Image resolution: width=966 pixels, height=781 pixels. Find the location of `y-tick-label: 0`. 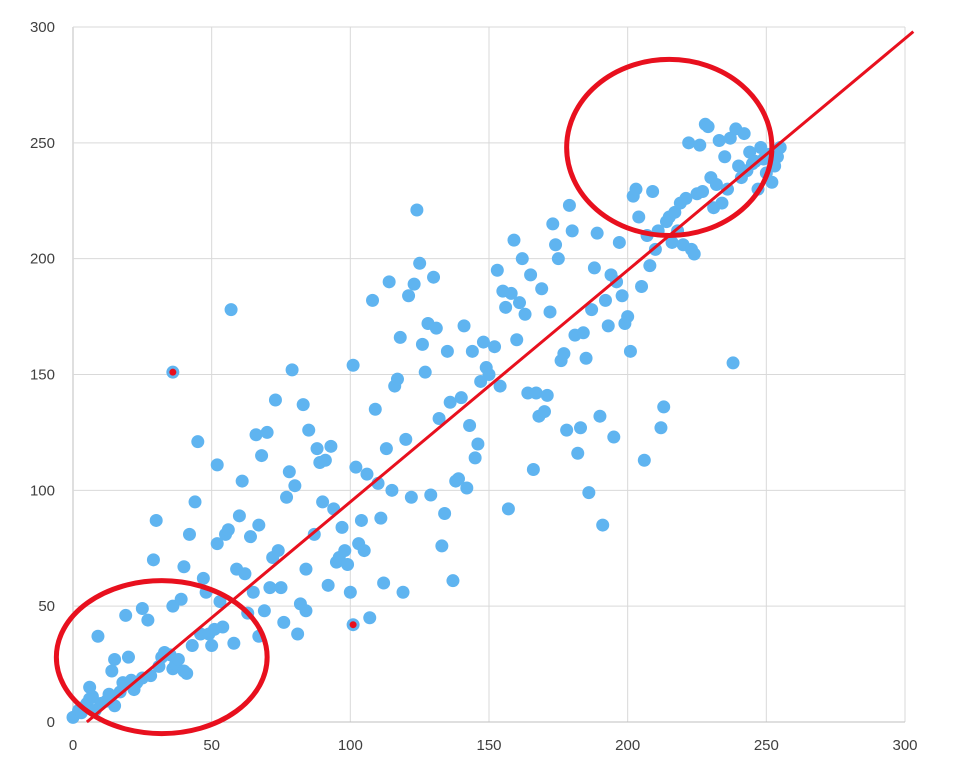

y-tick-label: 0 is located at coordinates (51, 722).